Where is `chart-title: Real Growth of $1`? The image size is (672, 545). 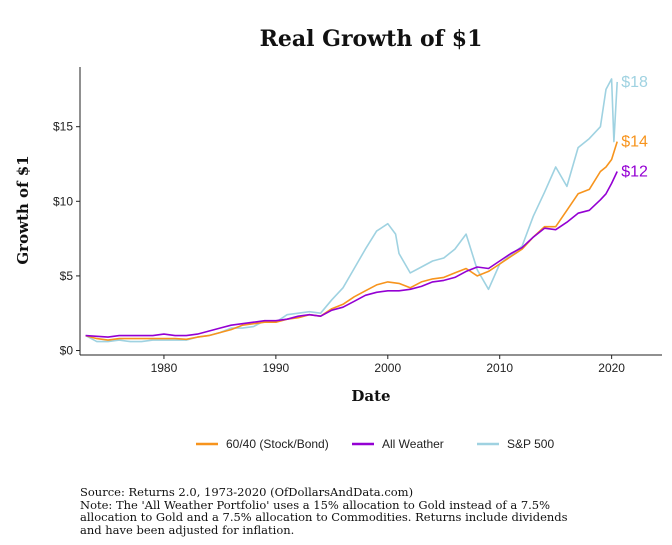
chart-title: Real Growth of $1 is located at coordinates (371, 39).